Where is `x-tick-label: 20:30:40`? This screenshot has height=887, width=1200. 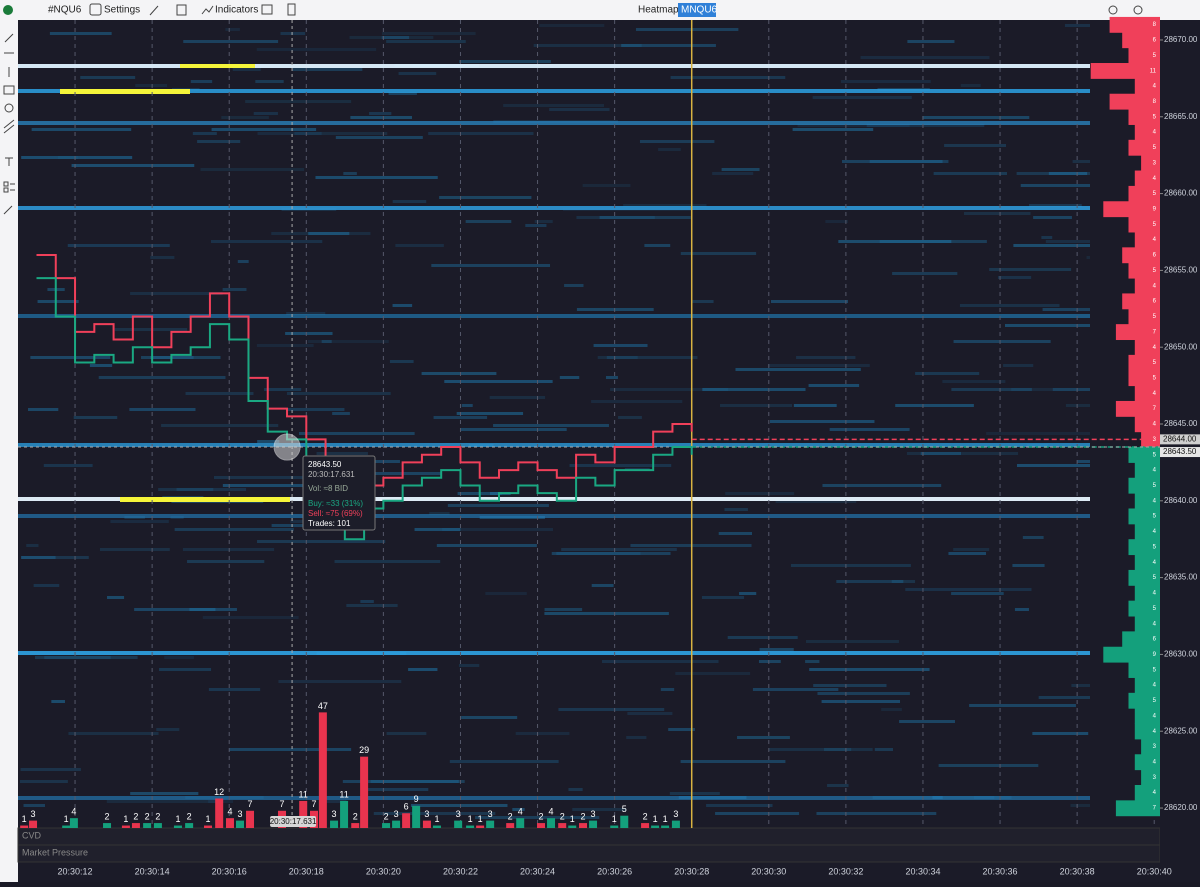 x-tick-label: 20:30:40 is located at coordinates (1154, 871).